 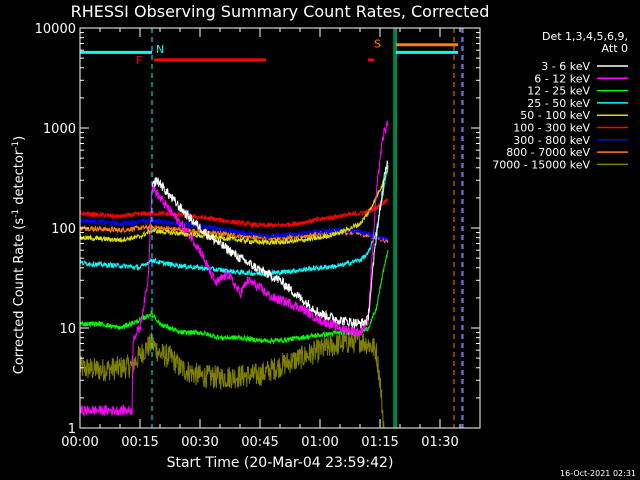 I want to click on legend-label-8: 7000 - 15000 keV, so click(x=541, y=164).